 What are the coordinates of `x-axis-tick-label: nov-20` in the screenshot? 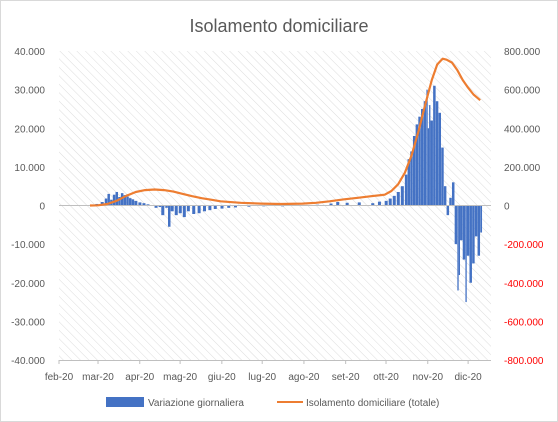 It's located at (427, 377).